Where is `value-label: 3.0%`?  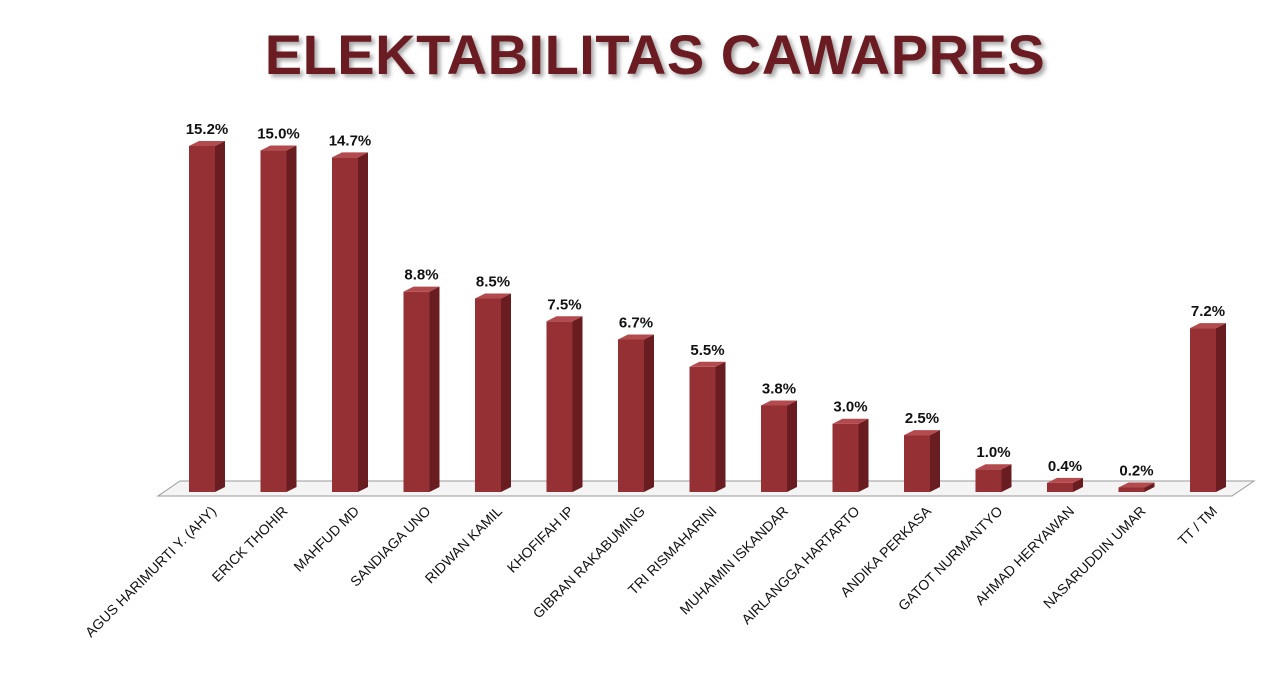
value-label: 3.0% is located at coordinates (850, 407).